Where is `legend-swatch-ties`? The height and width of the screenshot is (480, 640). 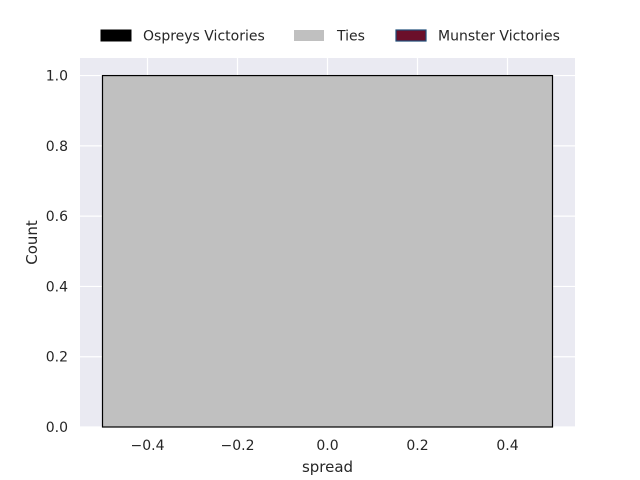
legend-swatch-ties is located at coordinates (309, 35).